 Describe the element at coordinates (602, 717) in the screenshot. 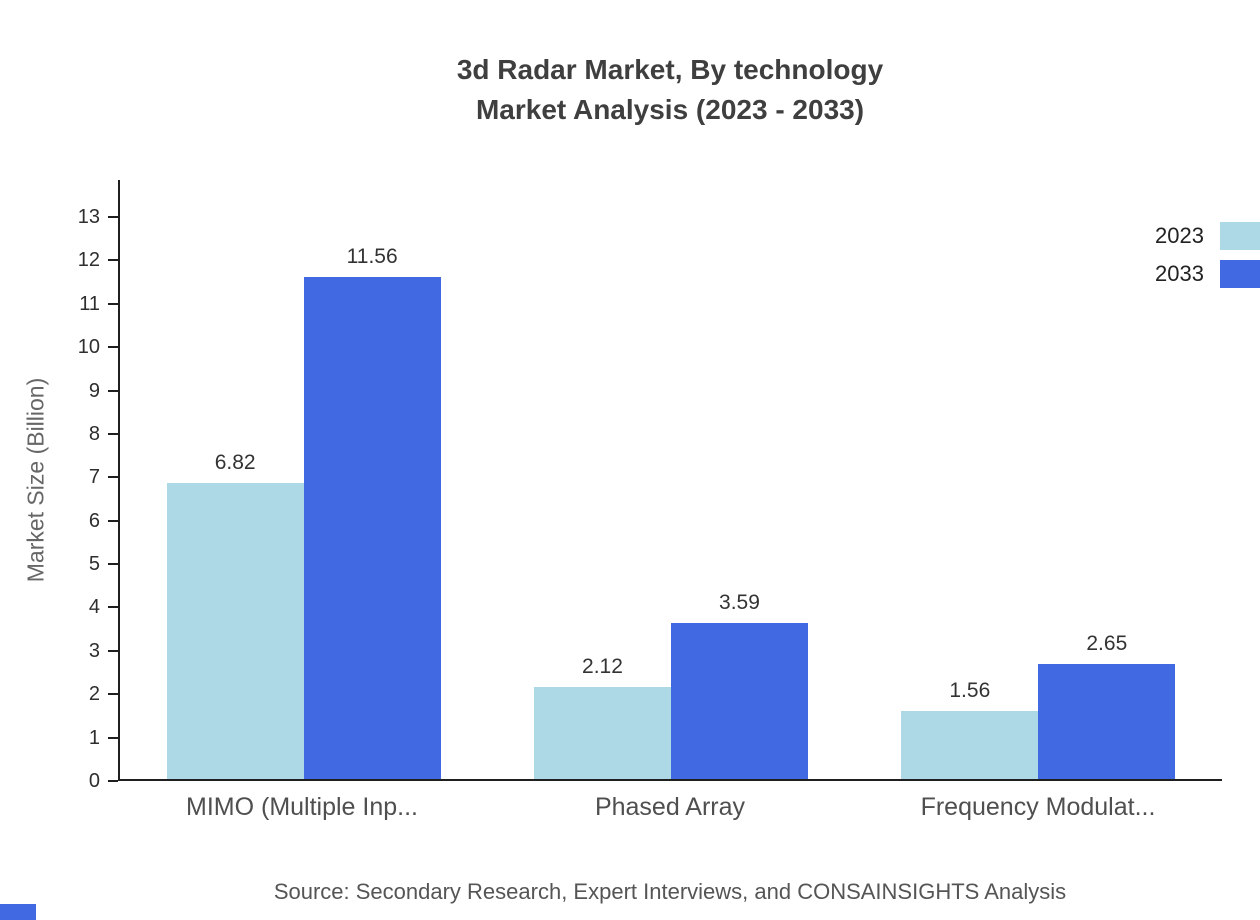

I see `bar-2023: 2.12` at that location.